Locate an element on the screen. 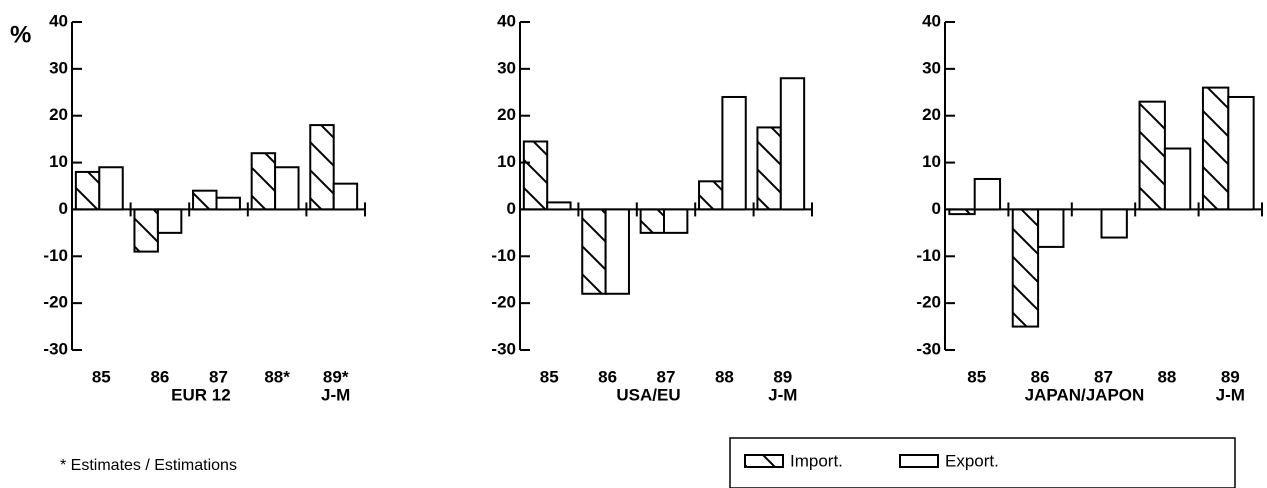  legend-label: Export. is located at coordinates (972, 460).